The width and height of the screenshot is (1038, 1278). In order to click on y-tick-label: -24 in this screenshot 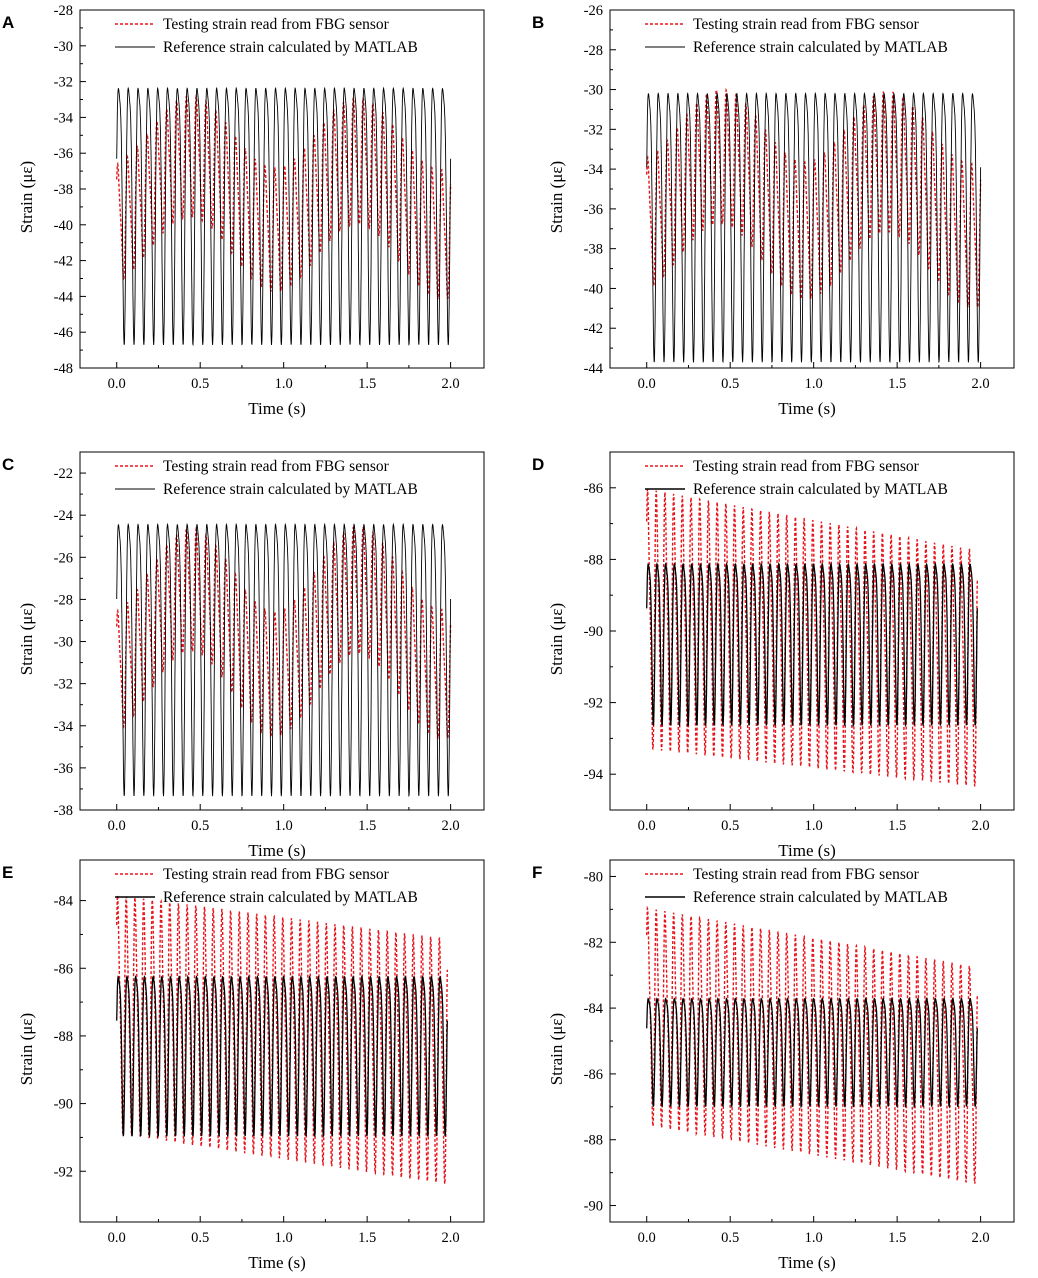, I will do `click(64, 516)`.